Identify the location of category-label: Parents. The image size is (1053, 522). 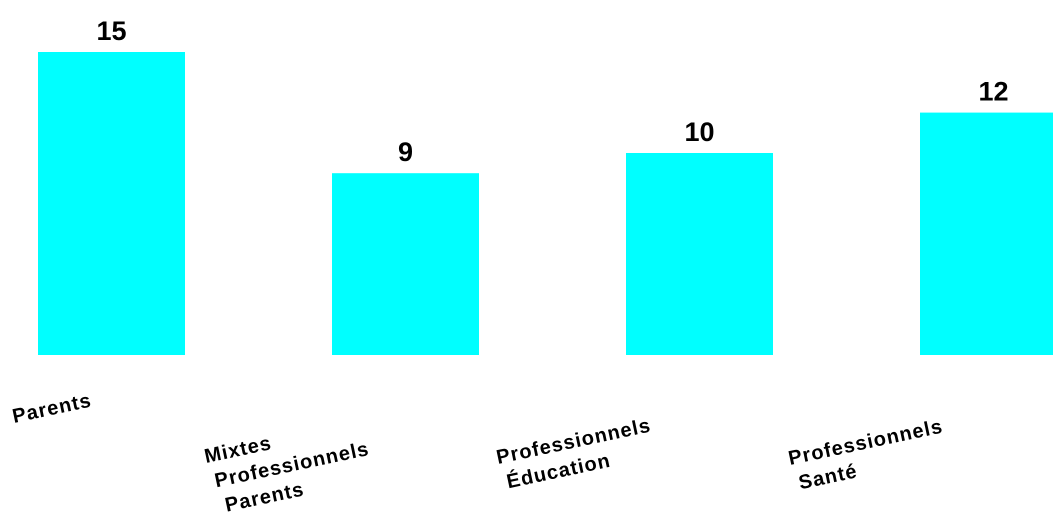
(51, 409).